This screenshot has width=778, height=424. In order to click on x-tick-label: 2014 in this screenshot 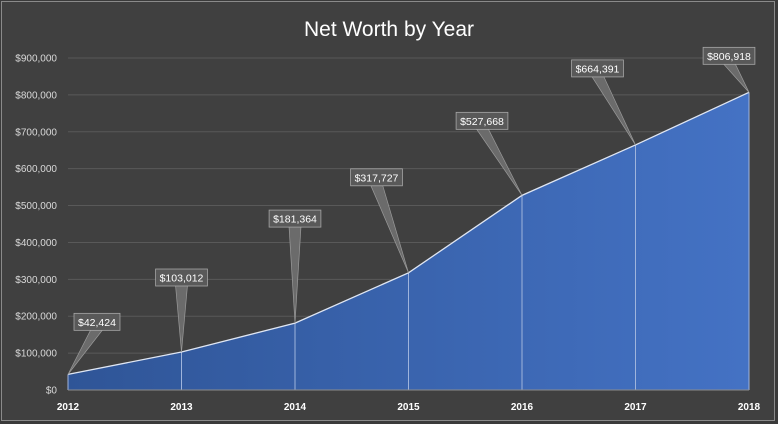, I will do `click(295, 407)`.